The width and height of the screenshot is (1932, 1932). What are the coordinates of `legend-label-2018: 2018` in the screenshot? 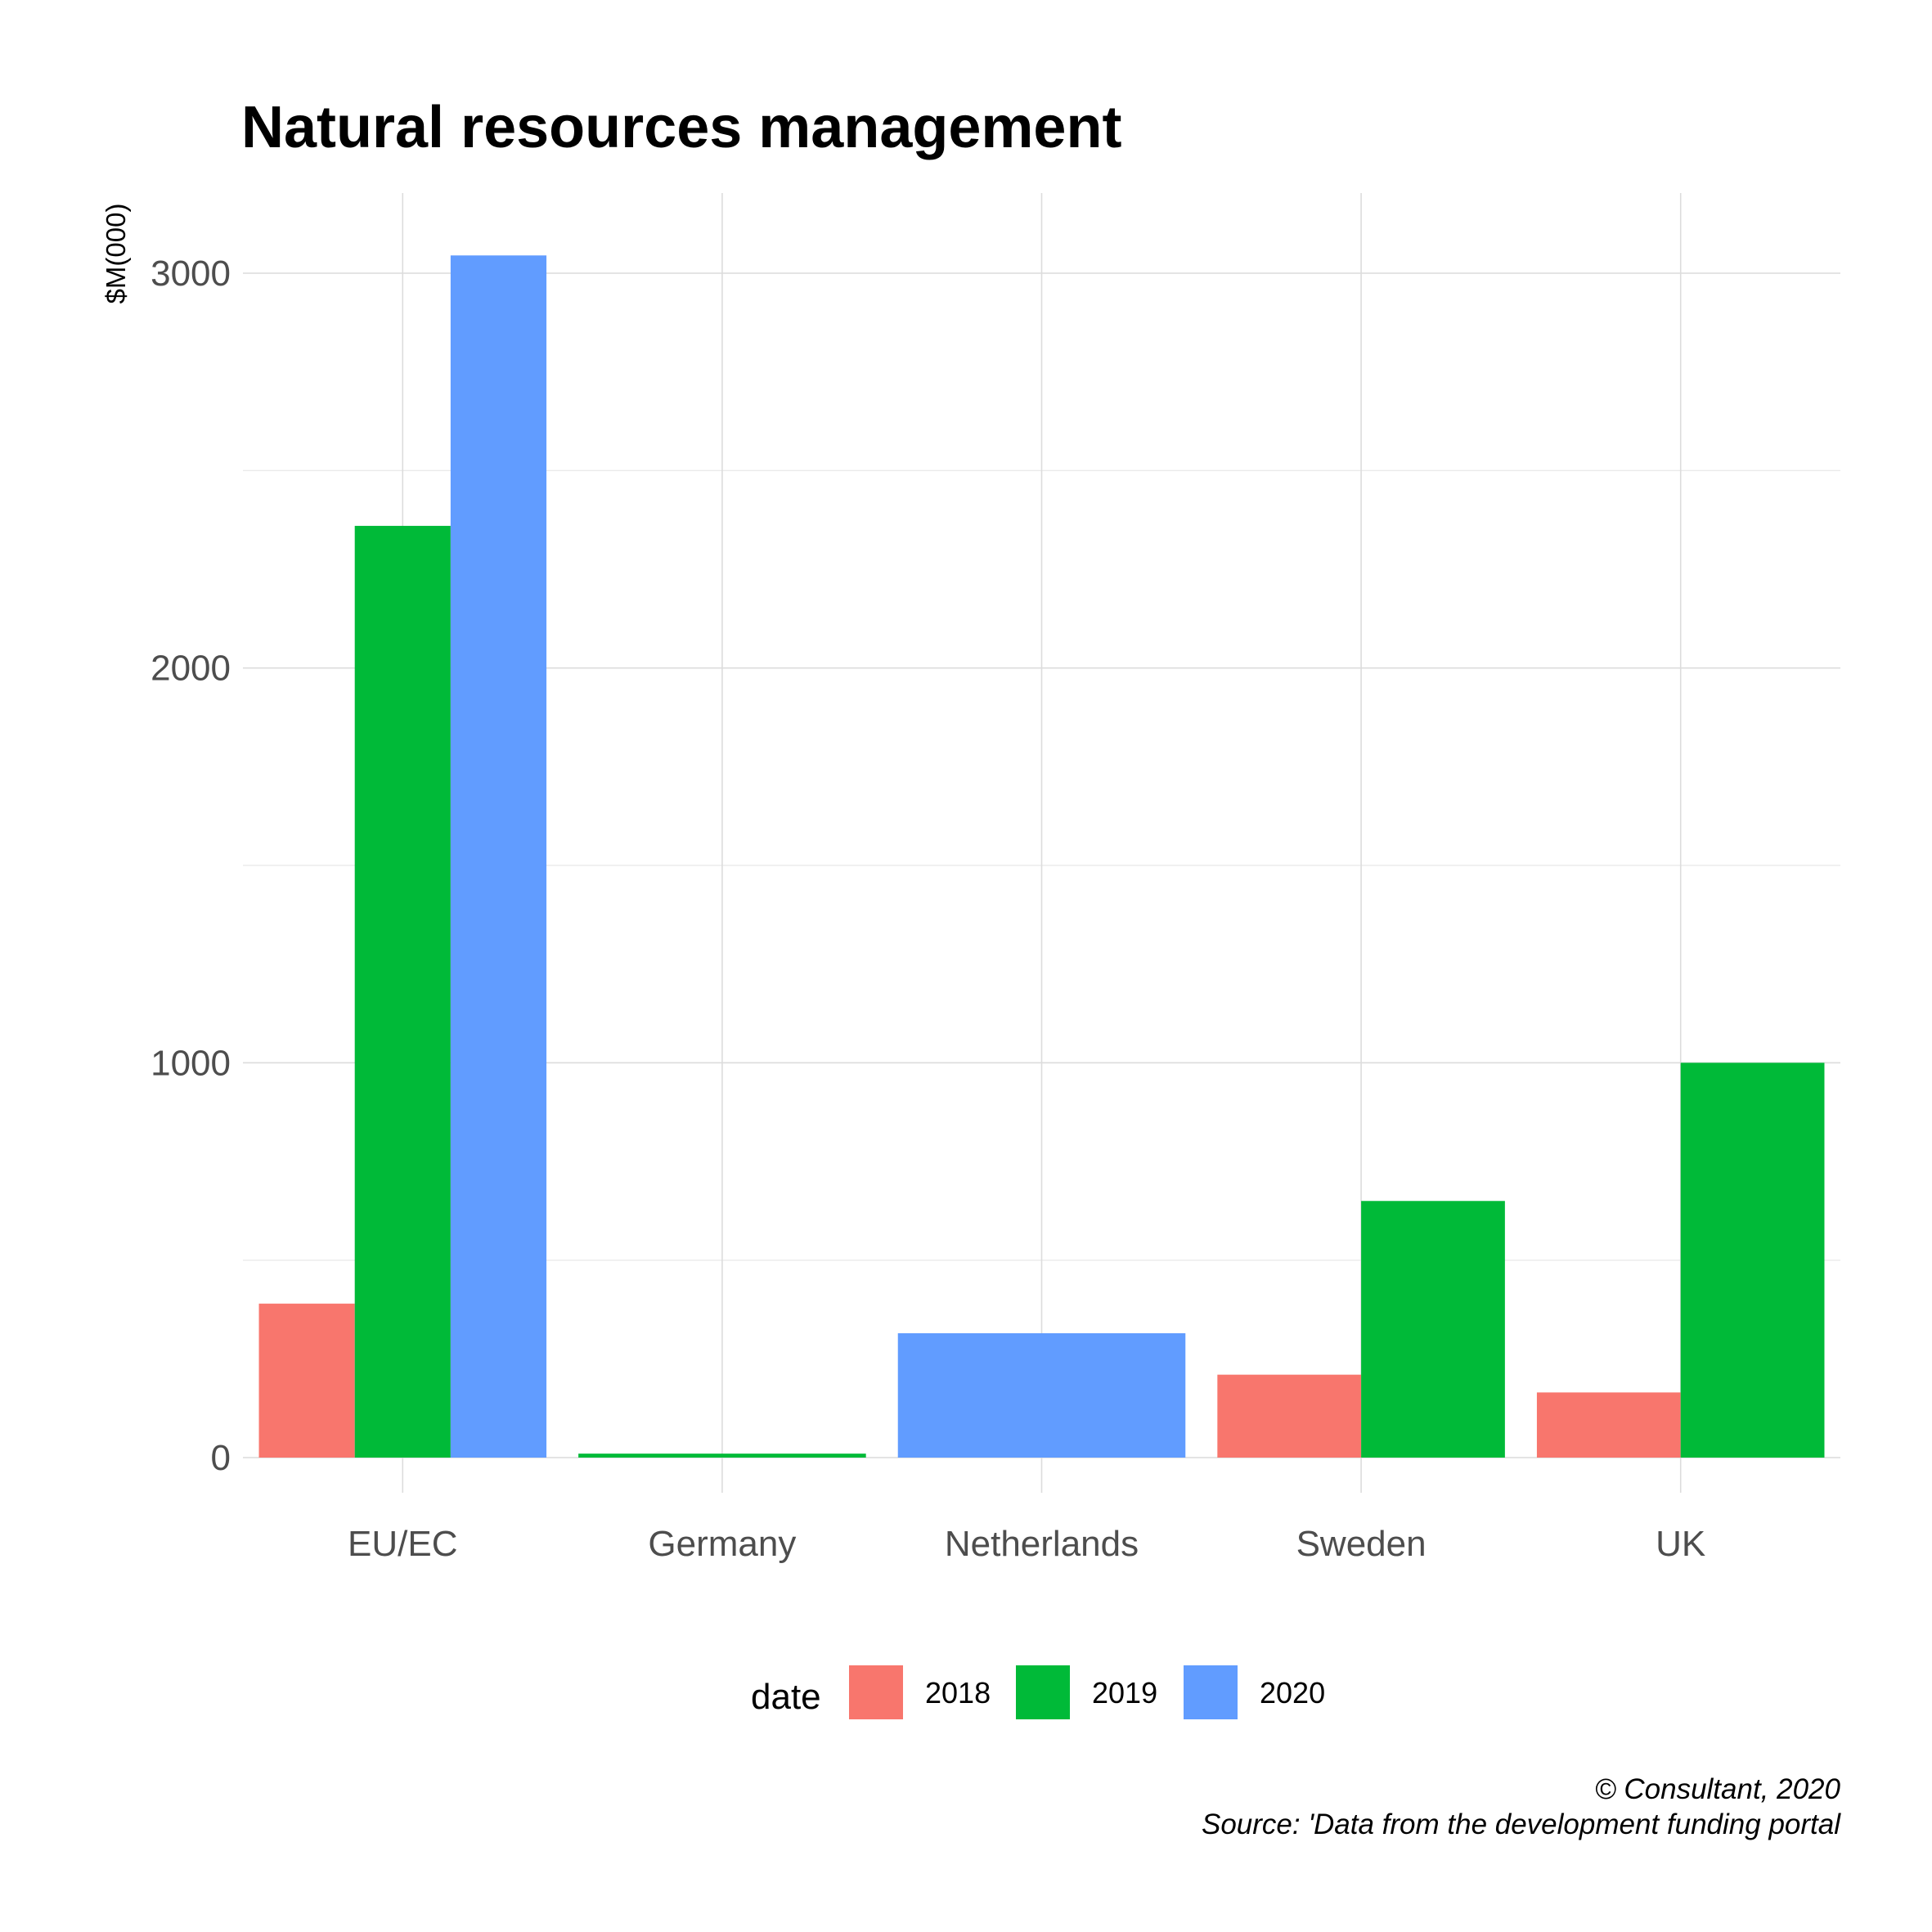 It's located at (958, 1693).